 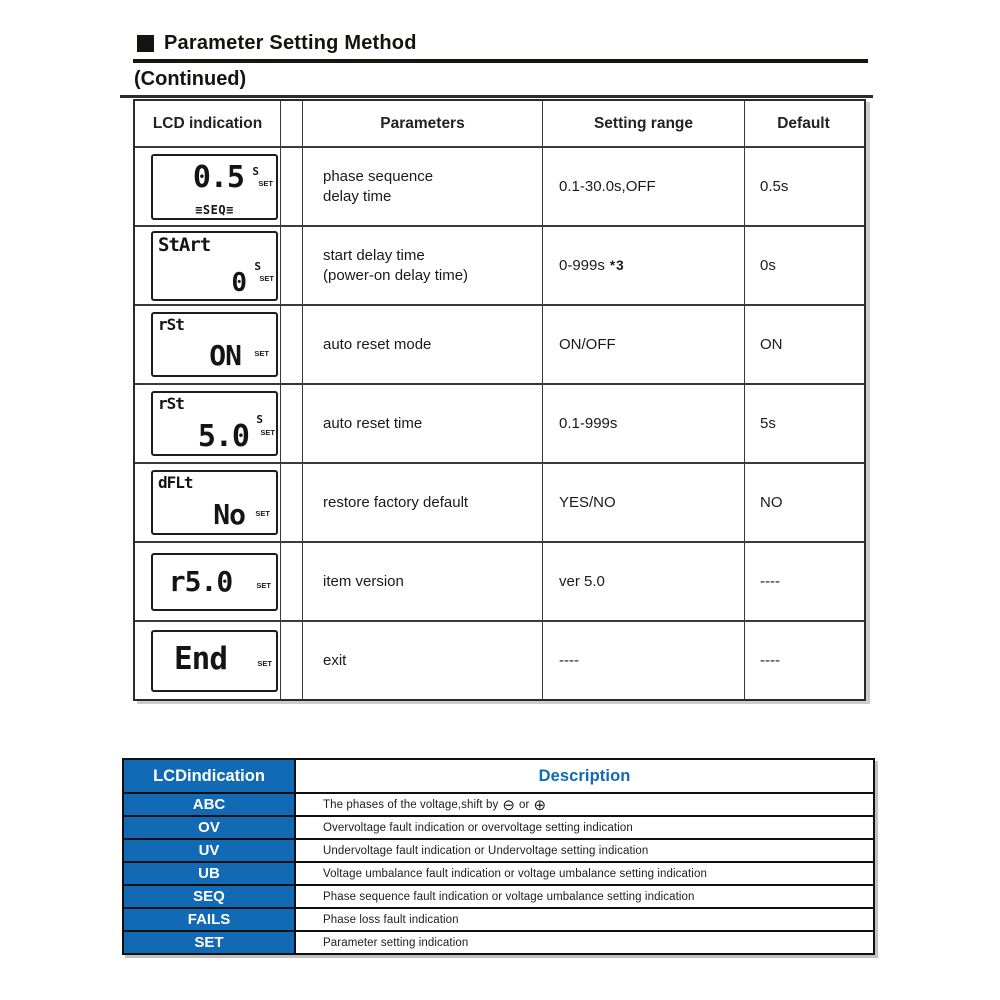 I want to click on table-row: rSt ON SET auto reset mode ON/OFF ON, so click(x=499, y=343).